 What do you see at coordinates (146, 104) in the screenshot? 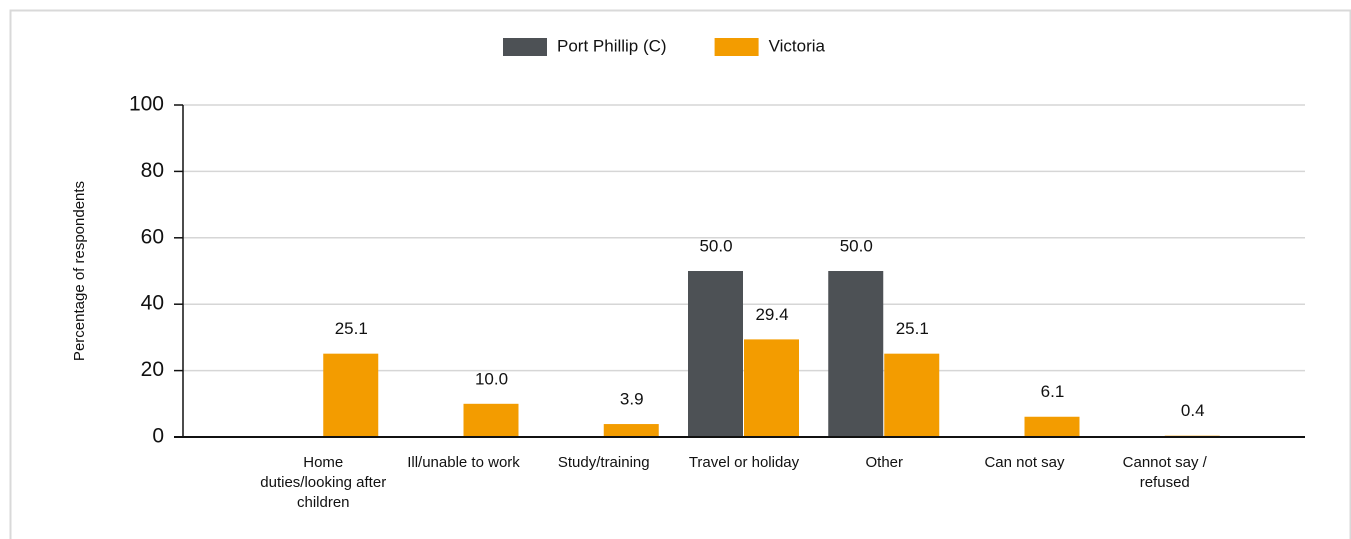
I see `y-tick-label: 100` at bounding box center [146, 104].